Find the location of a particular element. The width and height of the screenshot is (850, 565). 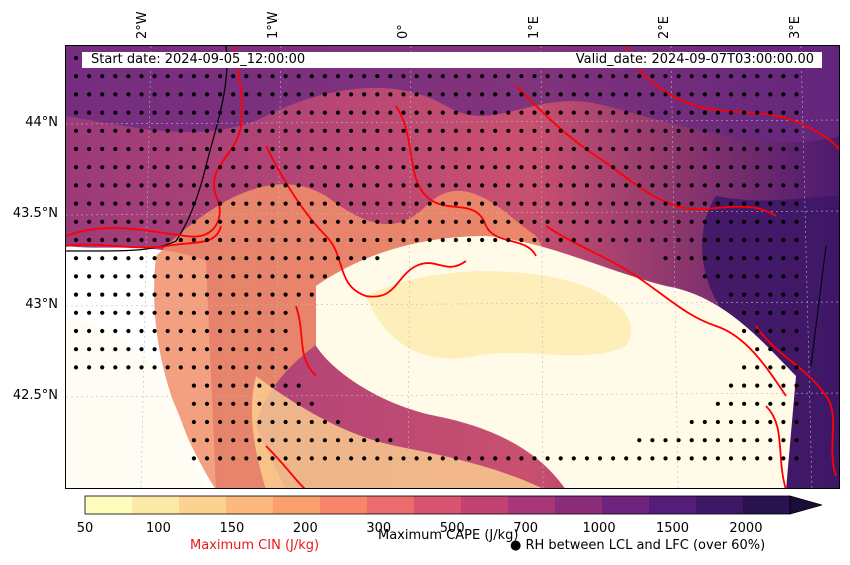

colorbar-tick-label: 200 is located at coordinates (305, 528).